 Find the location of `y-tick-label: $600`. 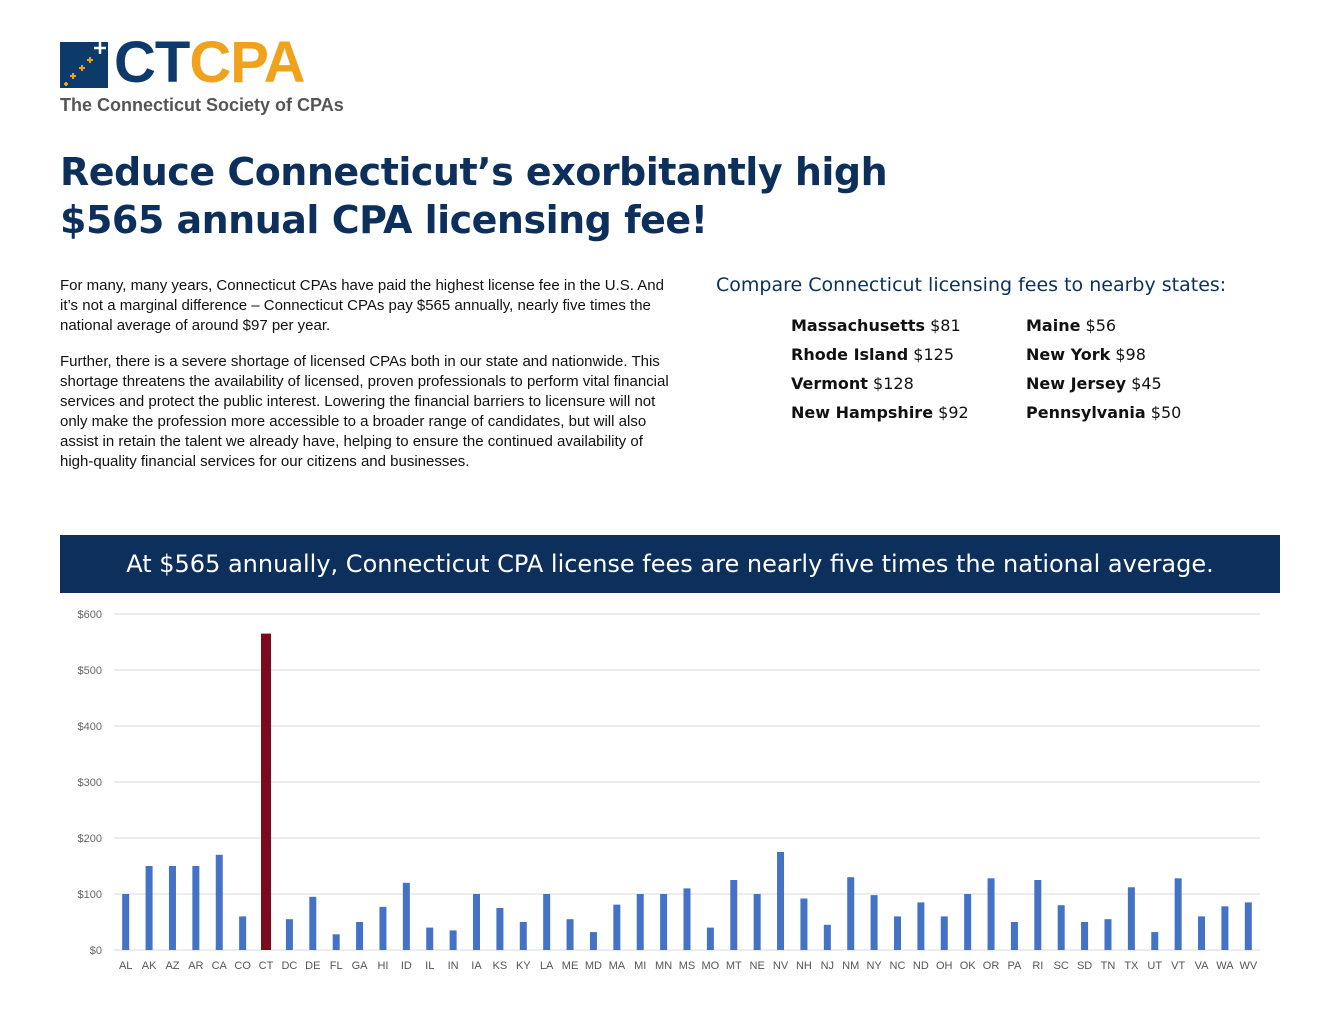

y-tick-label: $600 is located at coordinates (90, 615).